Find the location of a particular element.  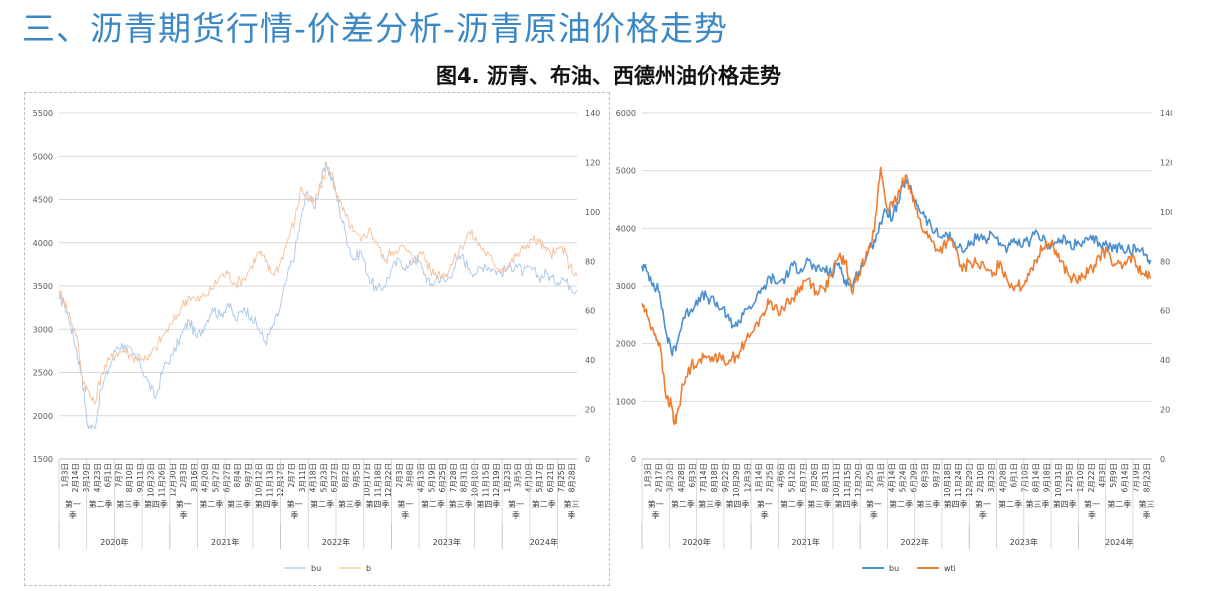

x-date-label: 9月11日 is located at coordinates (140, 477).